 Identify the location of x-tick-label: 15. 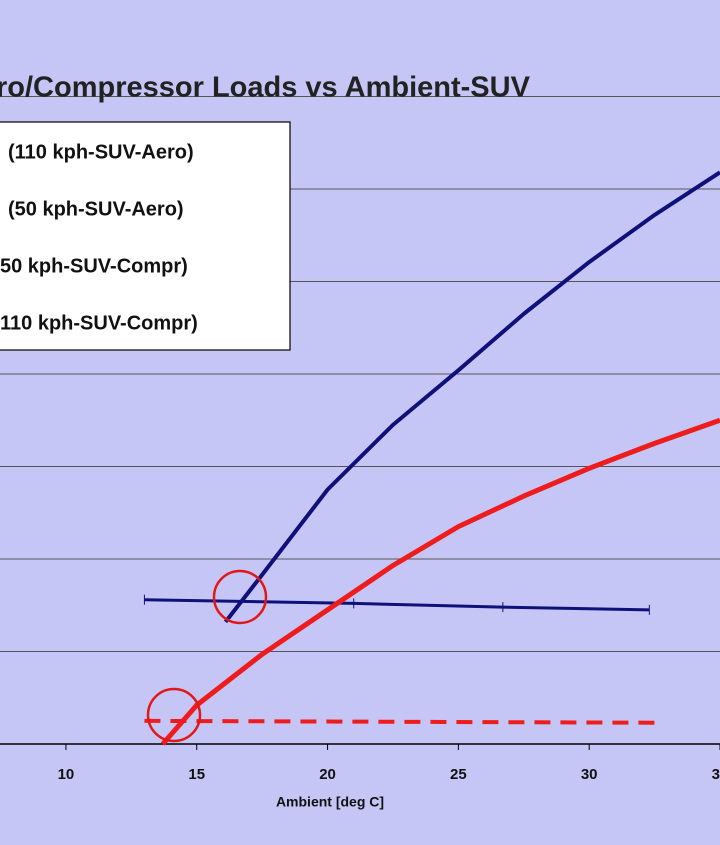
(196, 774).